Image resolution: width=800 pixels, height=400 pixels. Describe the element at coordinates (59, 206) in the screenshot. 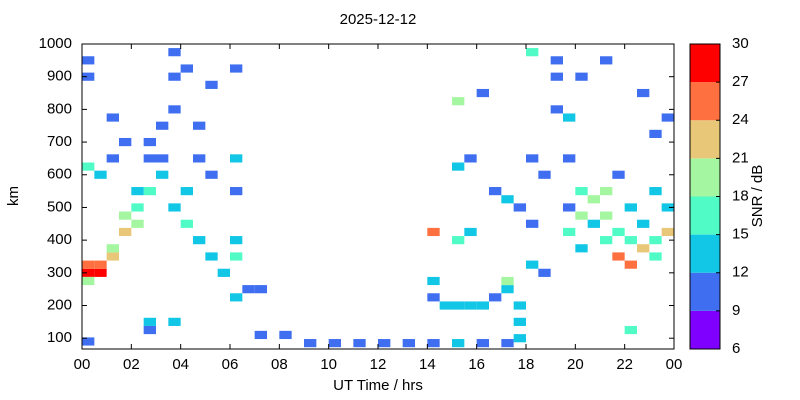

I see `y-tick-label: 500` at that location.